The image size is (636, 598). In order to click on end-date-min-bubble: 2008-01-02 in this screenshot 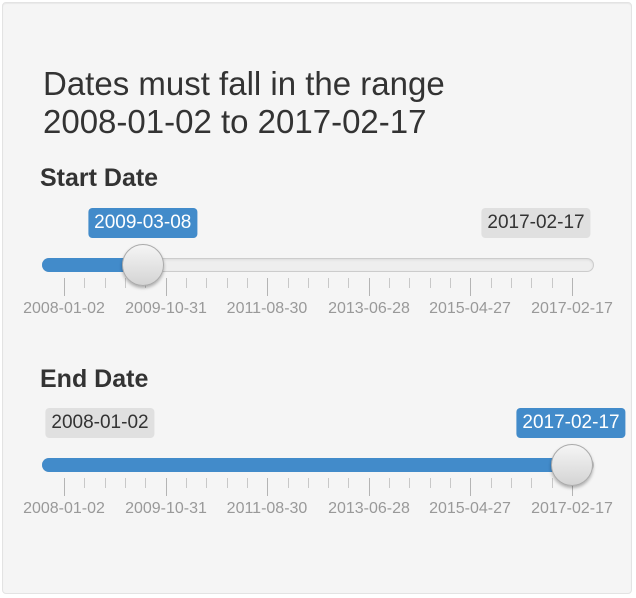, I will do `click(100, 423)`.